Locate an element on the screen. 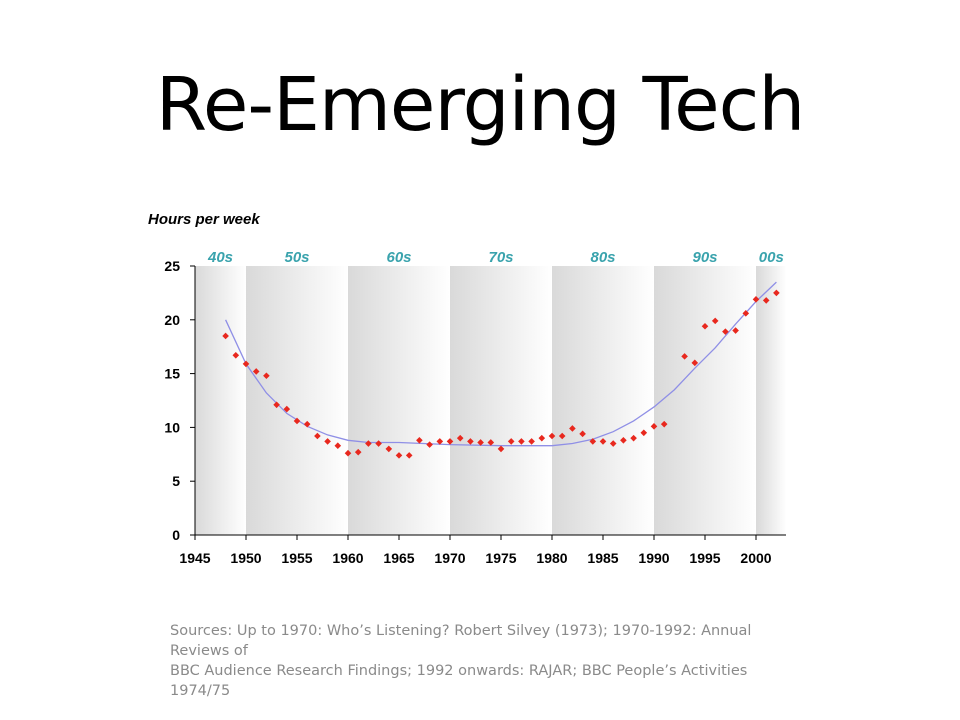 This screenshot has height=720, width=960. y-tick-label: 5 is located at coordinates (176, 481).